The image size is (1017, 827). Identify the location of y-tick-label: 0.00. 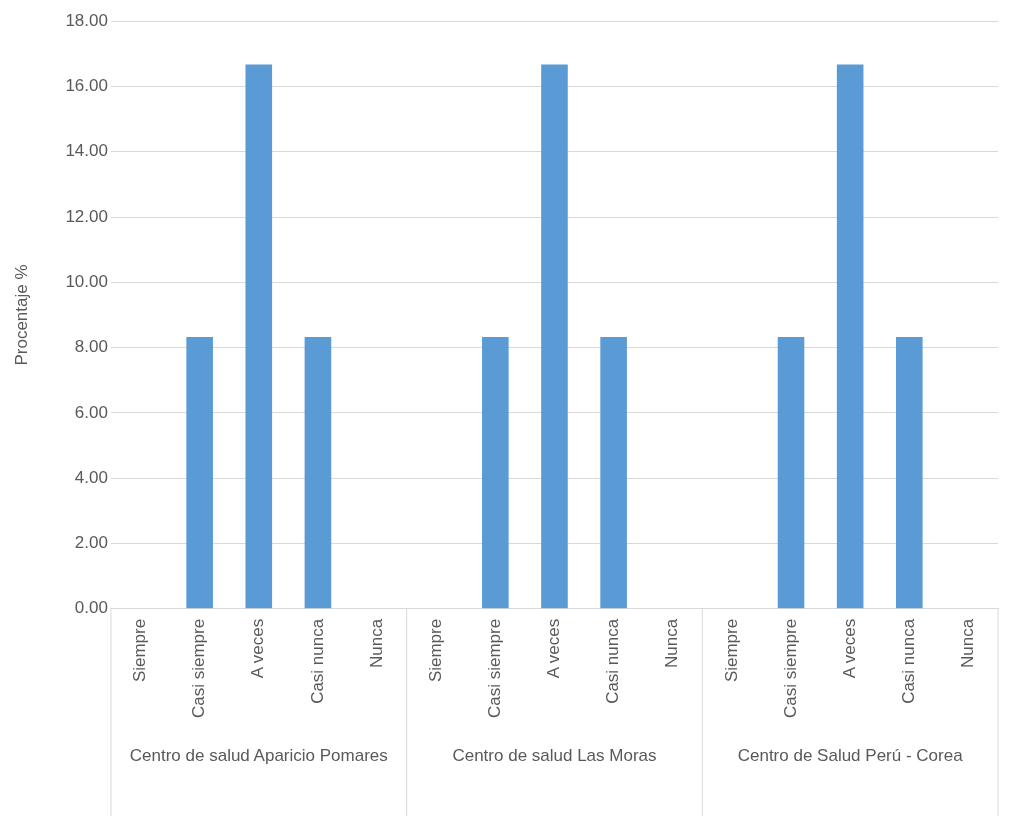
(91, 608).